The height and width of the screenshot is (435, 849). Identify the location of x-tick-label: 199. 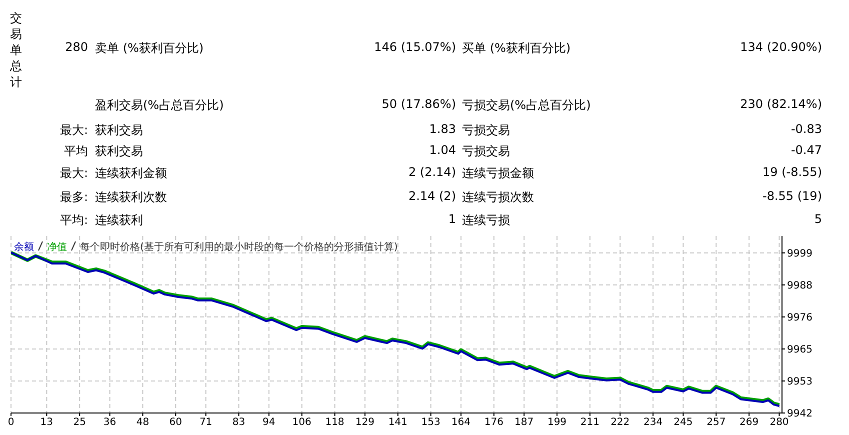
(557, 422).